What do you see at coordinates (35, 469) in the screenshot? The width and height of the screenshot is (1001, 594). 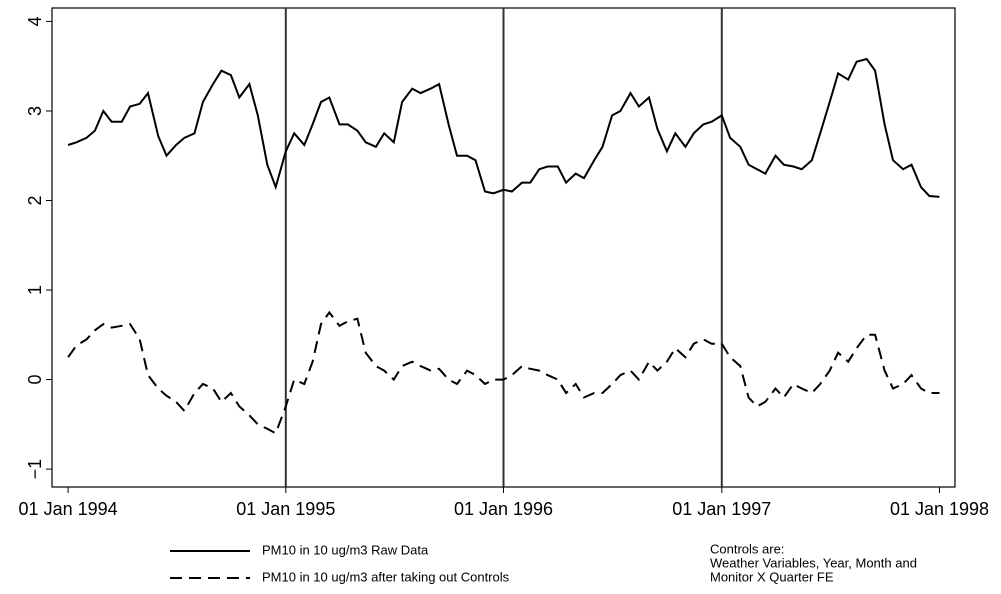 I see `y-tick-label: −1` at bounding box center [35, 469].